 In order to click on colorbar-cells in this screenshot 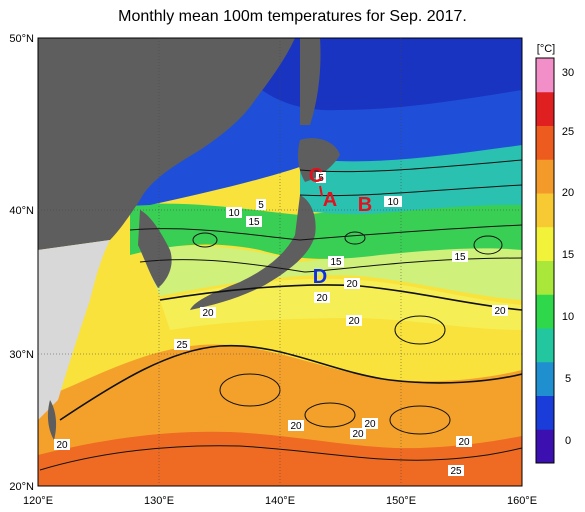, I will do `click(545, 261)`.